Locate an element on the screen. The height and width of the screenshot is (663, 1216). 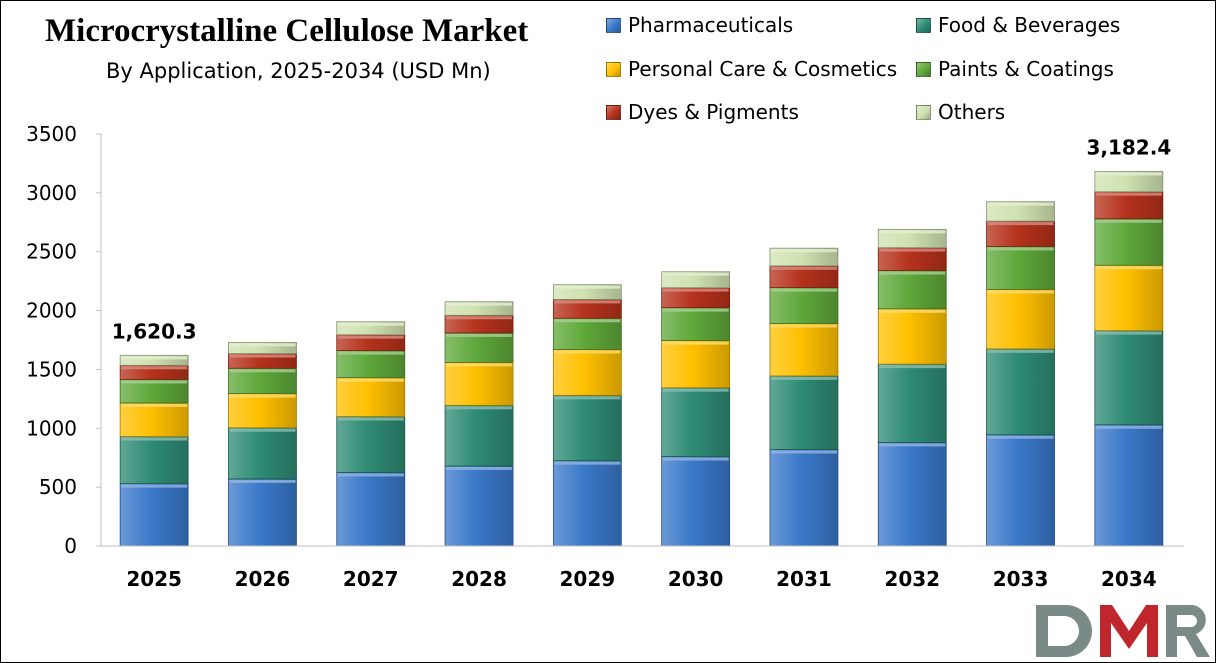
bar-stack-2025 is located at coordinates (154, 450).